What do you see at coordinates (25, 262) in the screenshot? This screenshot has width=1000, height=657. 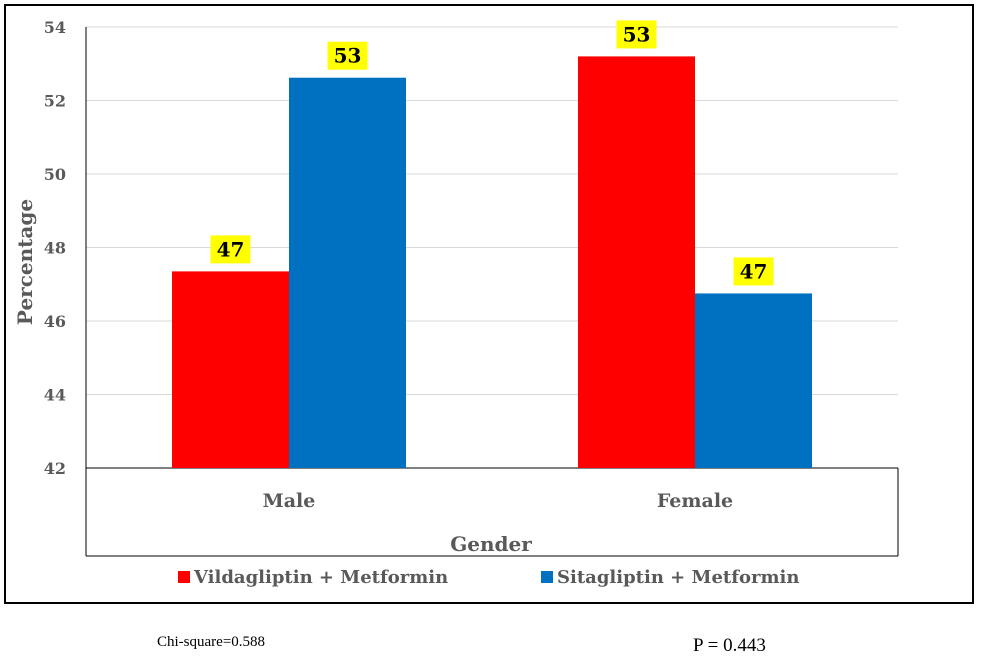 I see `y-axis-title: Percentage` at bounding box center [25, 262].